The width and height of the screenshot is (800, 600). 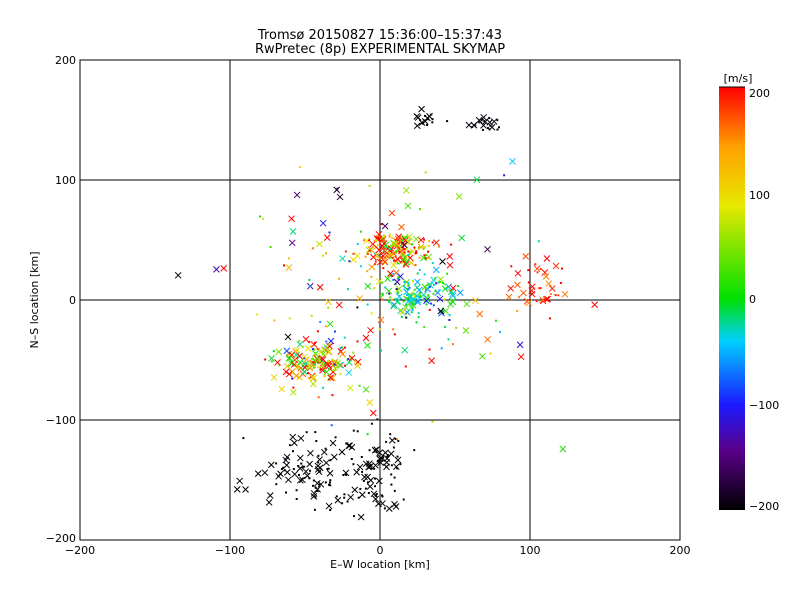 I want to click on x-tick-label: −200, so click(x=80, y=550).